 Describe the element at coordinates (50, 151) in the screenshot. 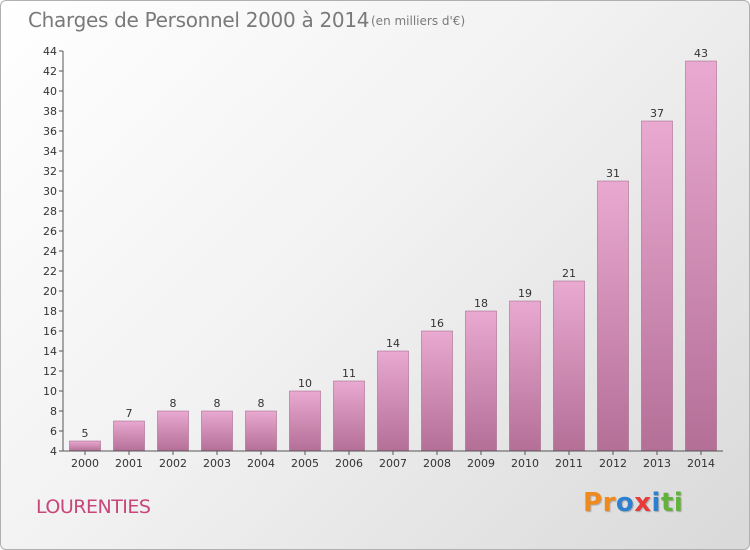

I see `y-tick-label: 34` at that location.